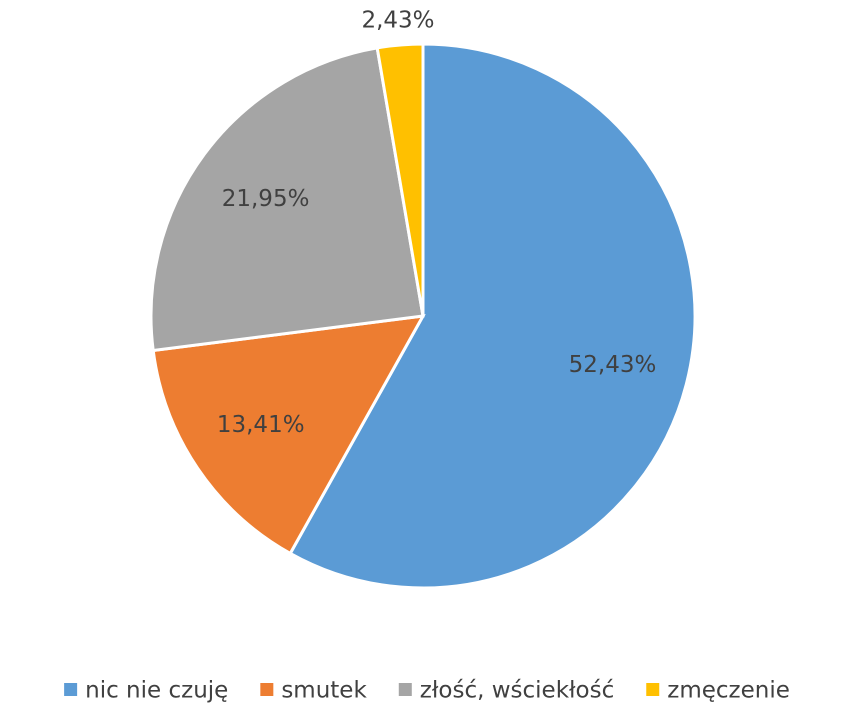  I want to click on legend-label: zmęczenie, so click(728, 691).